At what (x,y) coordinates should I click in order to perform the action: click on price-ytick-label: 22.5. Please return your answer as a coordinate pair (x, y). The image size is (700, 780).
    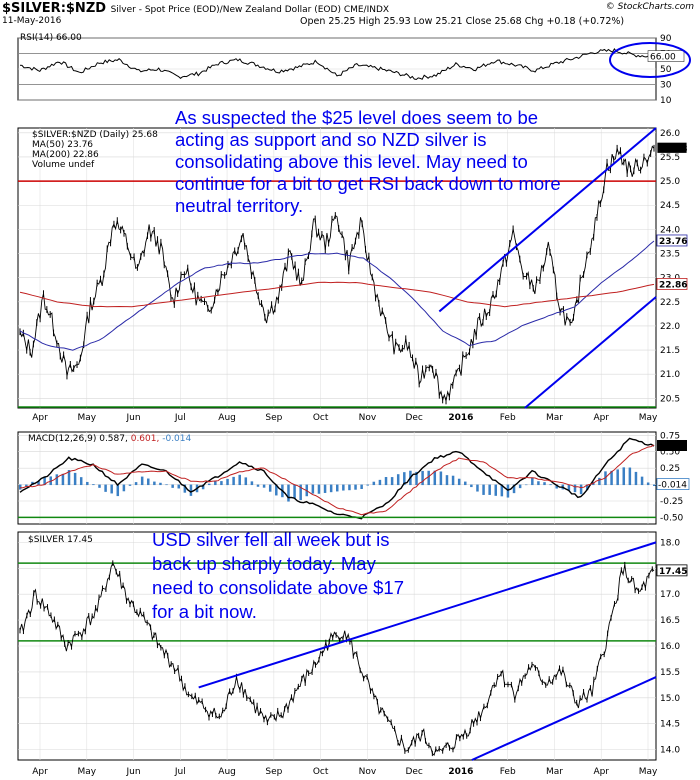
    Looking at the image, I should click on (670, 303).